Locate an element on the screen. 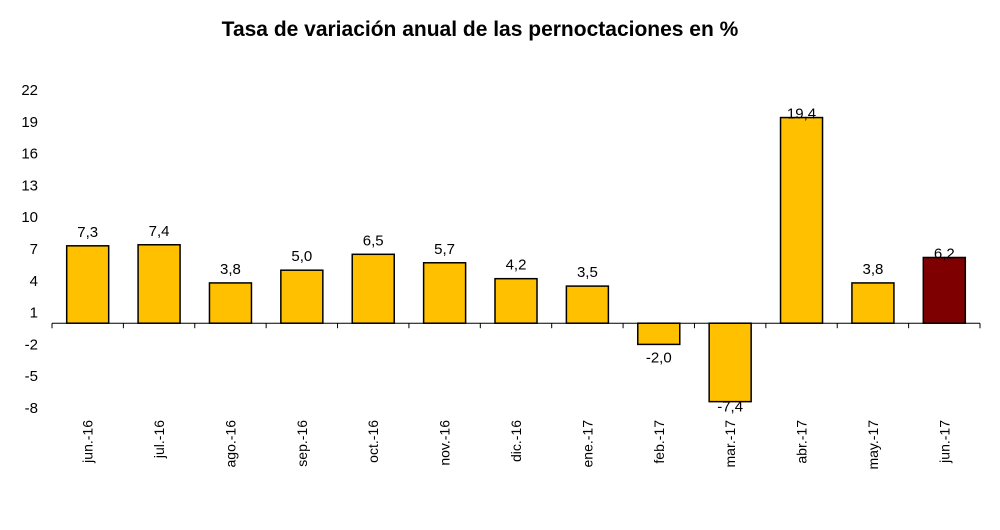 Image resolution: width=1000 pixels, height=530 pixels. data-label-jun.-17: 6,2 is located at coordinates (944, 253).